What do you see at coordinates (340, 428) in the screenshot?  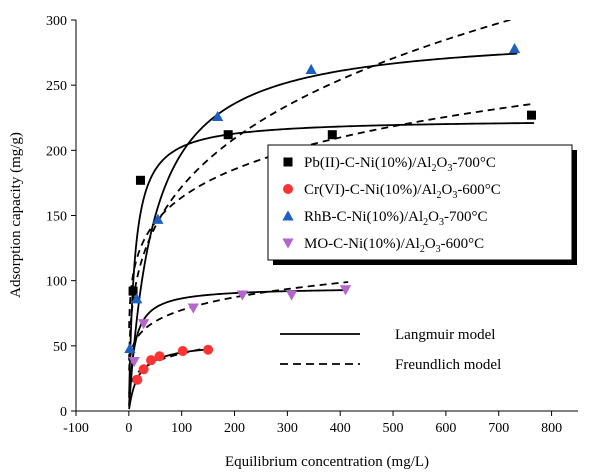 I see `x-tick-label-5: 400` at bounding box center [340, 428].